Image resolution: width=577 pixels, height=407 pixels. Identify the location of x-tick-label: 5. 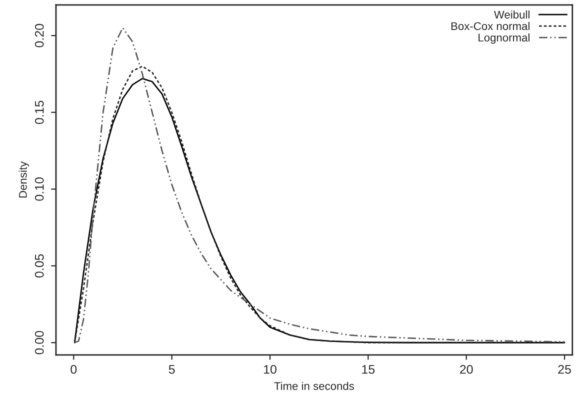
(171, 369).